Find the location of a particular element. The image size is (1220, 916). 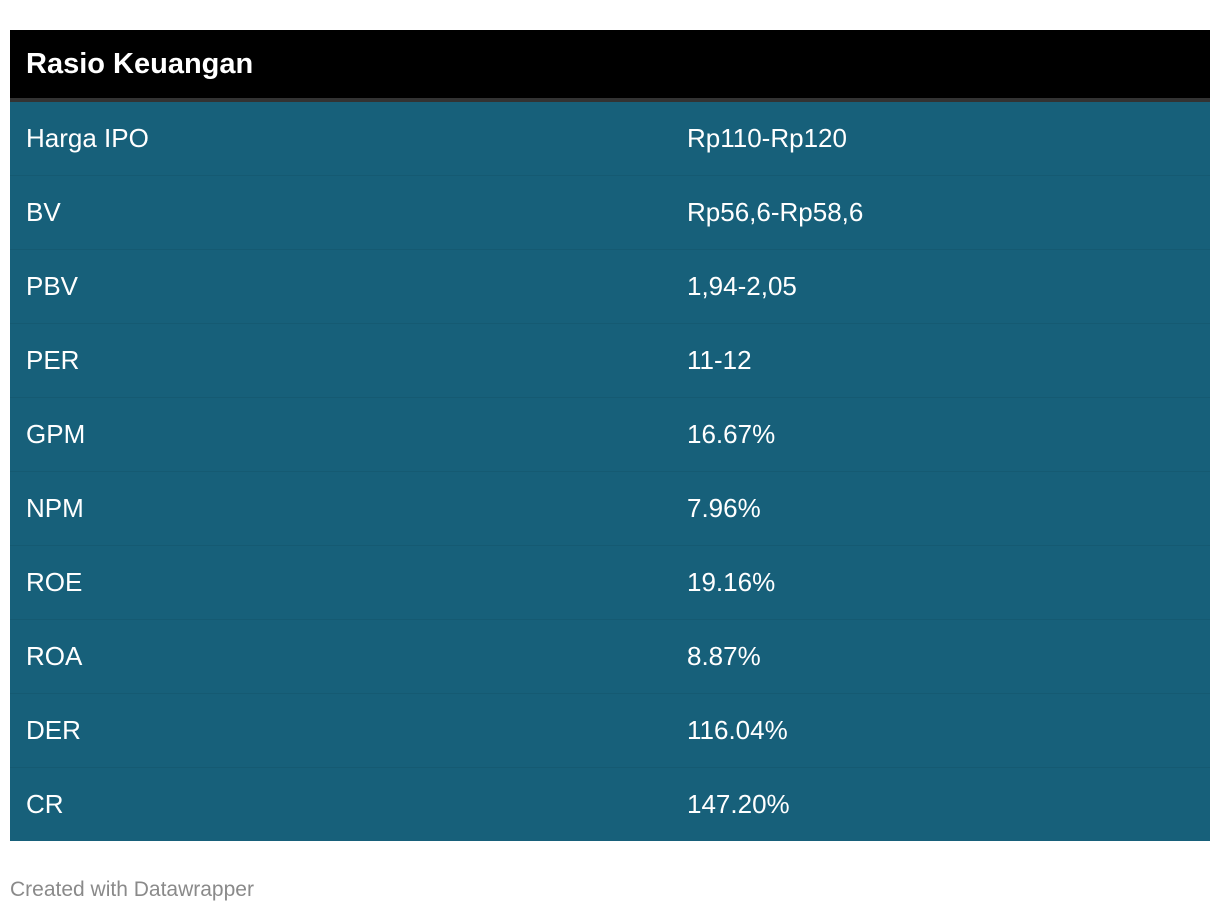

row-value: 147.20% is located at coordinates (940, 804).